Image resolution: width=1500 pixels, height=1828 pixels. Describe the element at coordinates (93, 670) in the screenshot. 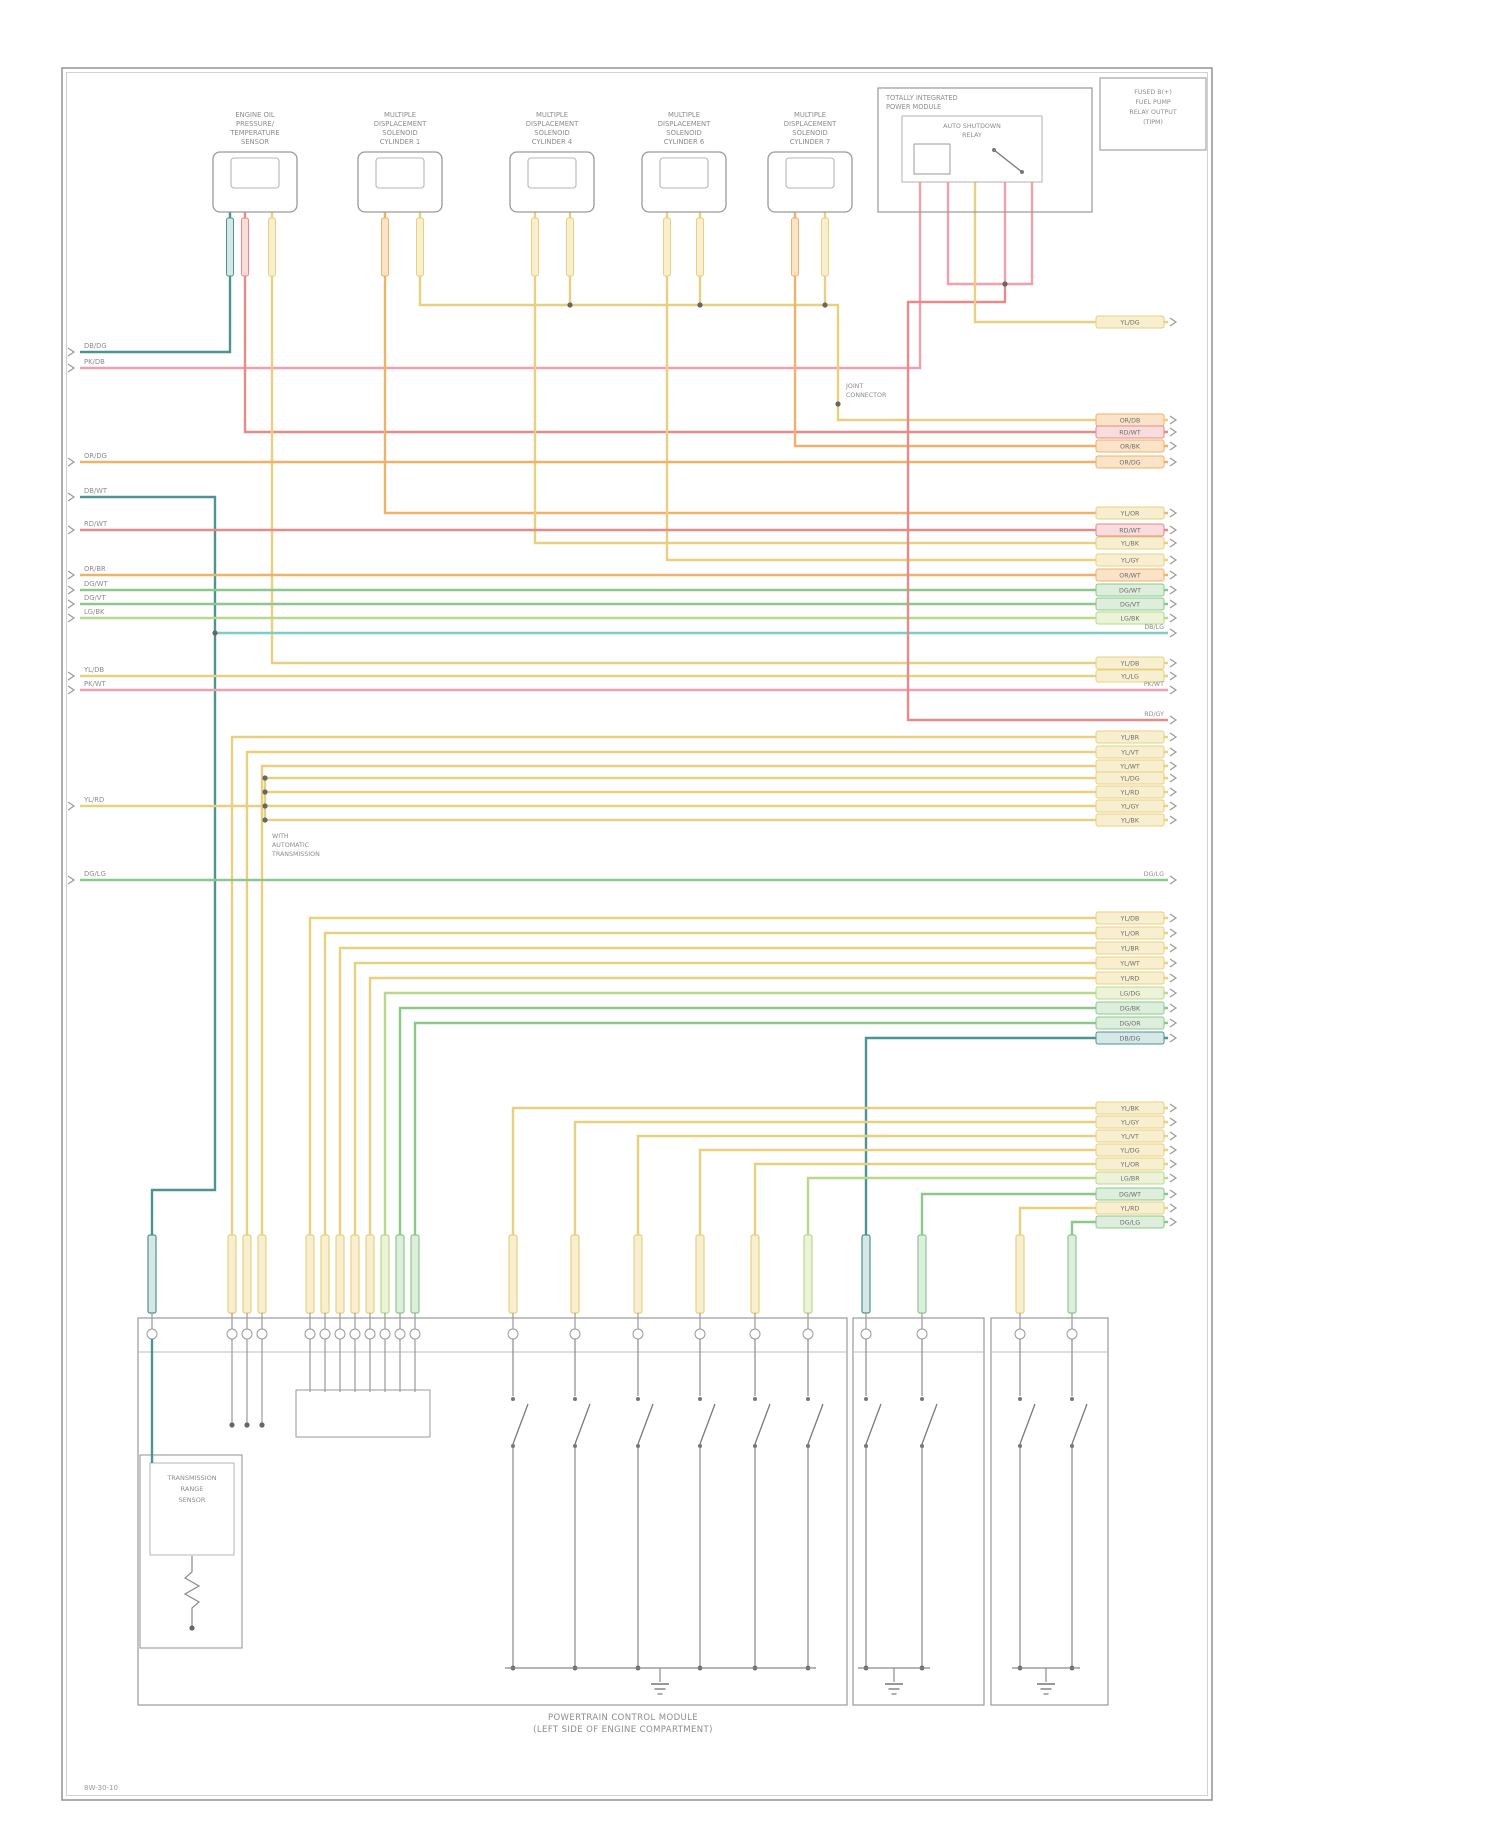

I see `left-wire-label: YL/DB` at that location.